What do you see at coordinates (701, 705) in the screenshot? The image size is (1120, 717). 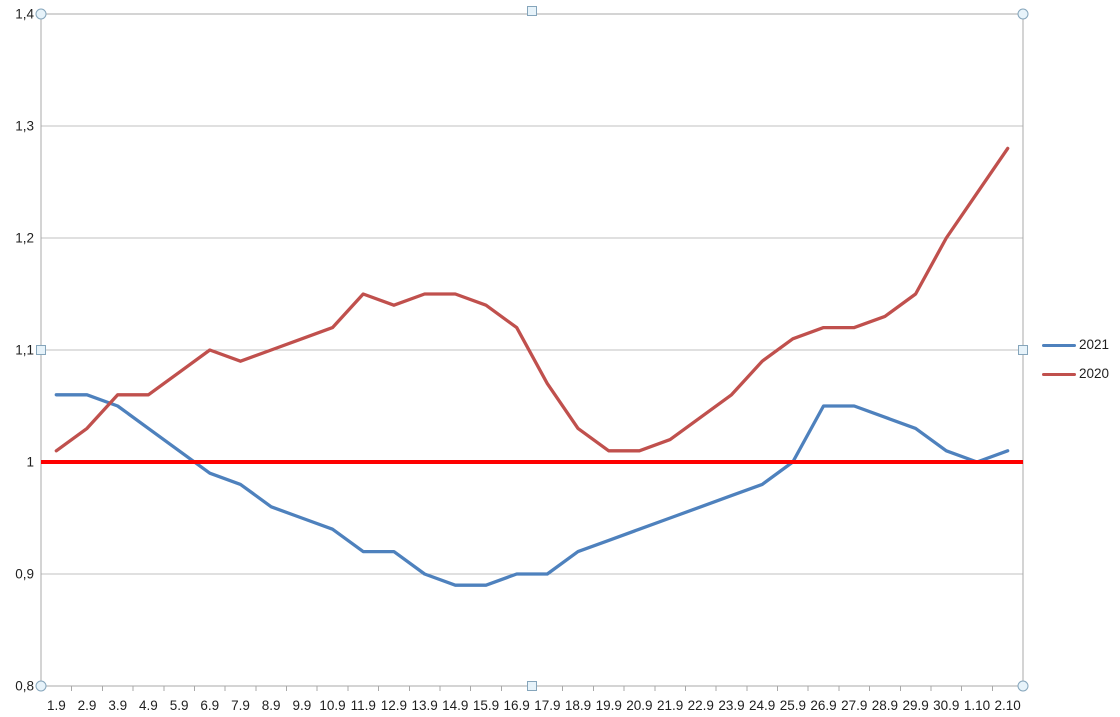 I see `x-tick-label: 22.9` at bounding box center [701, 705].